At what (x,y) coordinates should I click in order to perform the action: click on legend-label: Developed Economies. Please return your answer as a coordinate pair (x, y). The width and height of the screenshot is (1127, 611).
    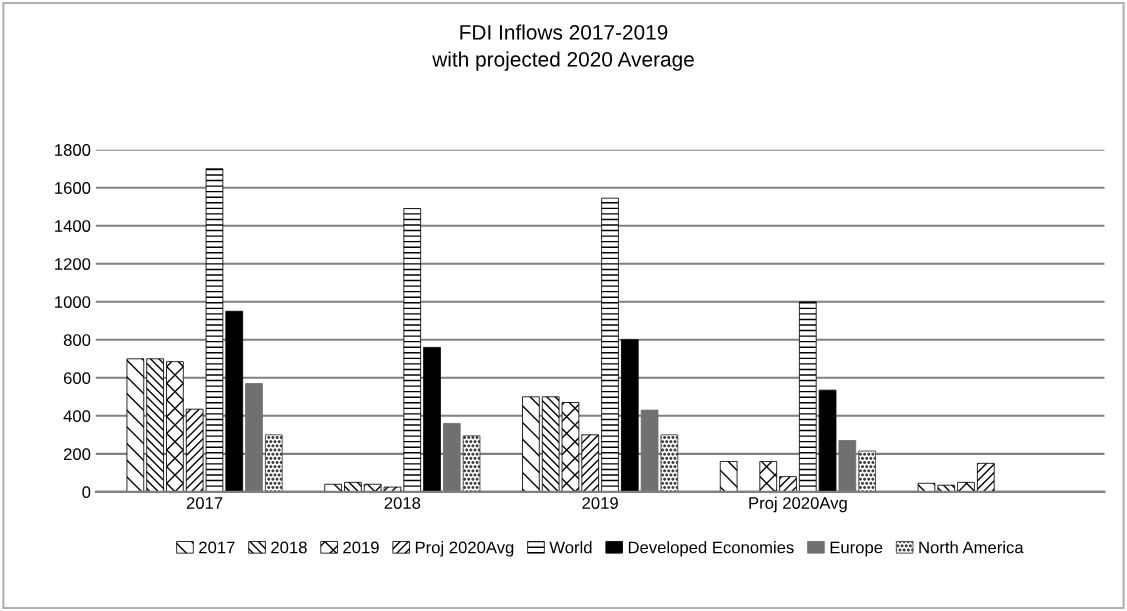
    Looking at the image, I should click on (711, 549).